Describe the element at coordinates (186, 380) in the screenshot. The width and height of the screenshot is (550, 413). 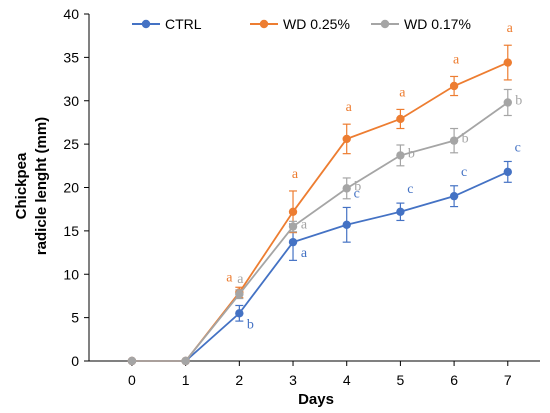
I see `x-tick-label: 1` at that location.